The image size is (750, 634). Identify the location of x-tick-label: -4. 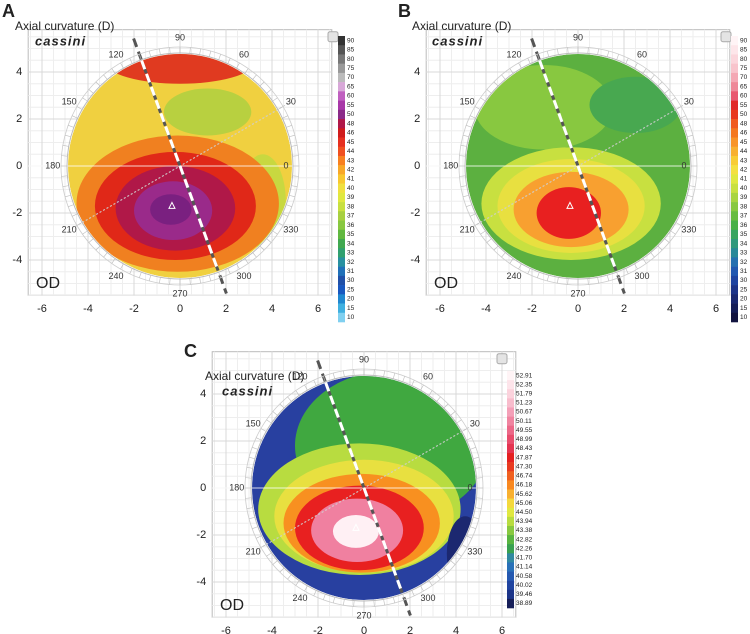
(486, 309).